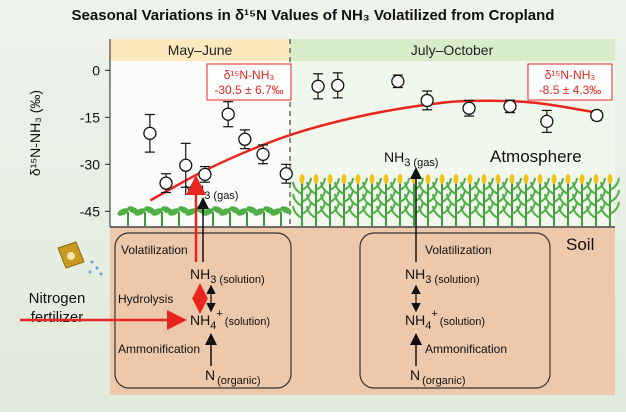 This screenshot has width=626, height=417. Describe the element at coordinates (57, 317) in the screenshot. I see `fertilizer-label: fertilizer` at that location.